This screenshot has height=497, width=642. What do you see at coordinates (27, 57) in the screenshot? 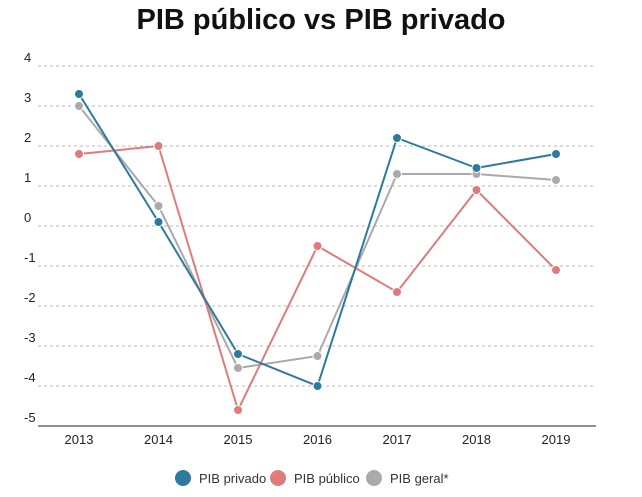
I see `y-tick-label: 4` at bounding box center [27, 57].